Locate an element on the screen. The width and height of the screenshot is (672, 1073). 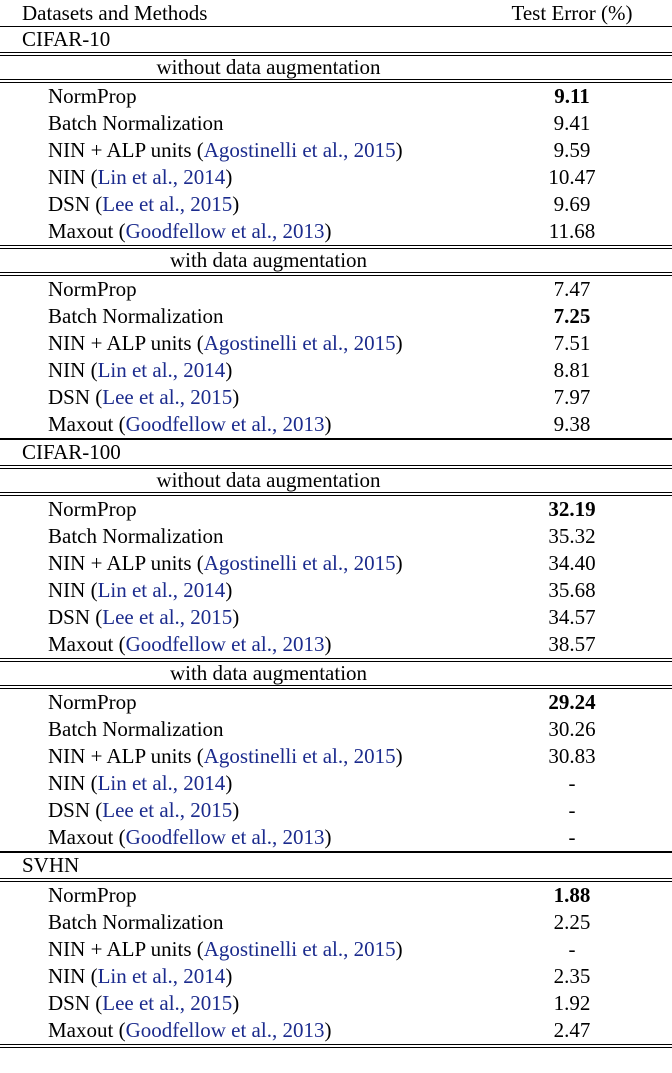
test-error-value: 34.40 is located at coordinates (572, 563).